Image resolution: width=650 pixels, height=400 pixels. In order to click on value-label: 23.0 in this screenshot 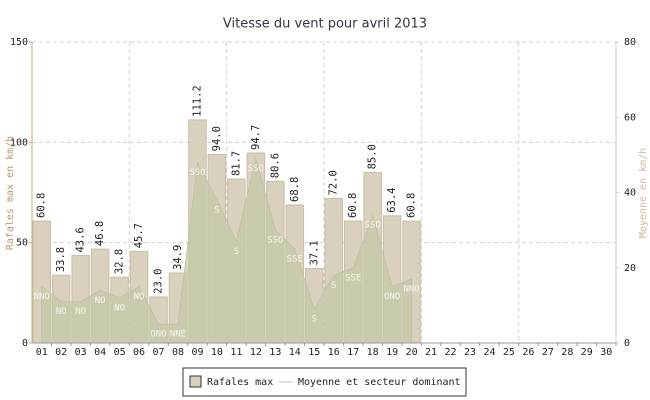, I will do `click(159, 281)`.